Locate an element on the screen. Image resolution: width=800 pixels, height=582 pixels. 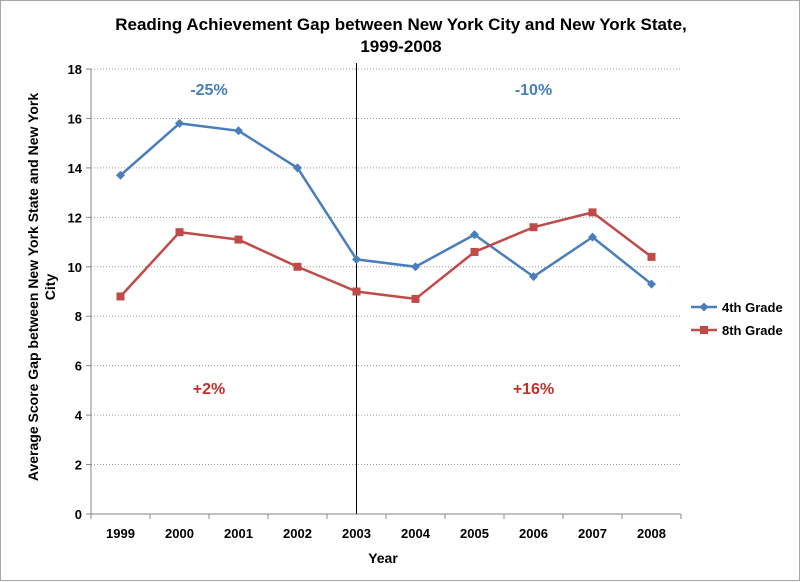
y-tick-label: 18 is located at coordinates (75, 69).